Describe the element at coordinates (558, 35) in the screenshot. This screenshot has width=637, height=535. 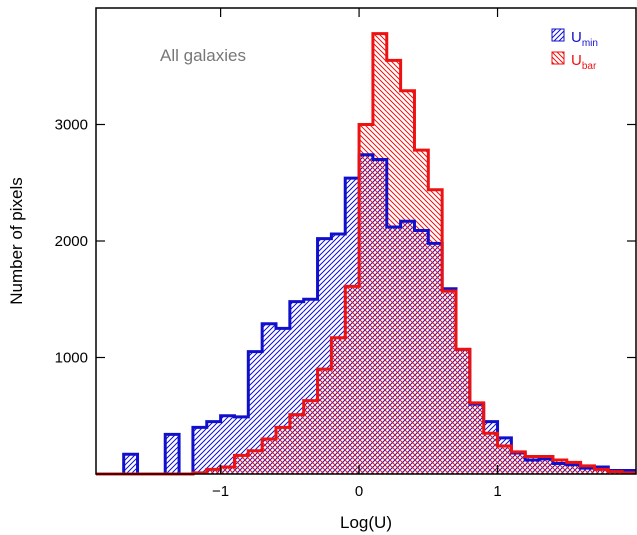
I see `legend-swatch-umin` at that location.